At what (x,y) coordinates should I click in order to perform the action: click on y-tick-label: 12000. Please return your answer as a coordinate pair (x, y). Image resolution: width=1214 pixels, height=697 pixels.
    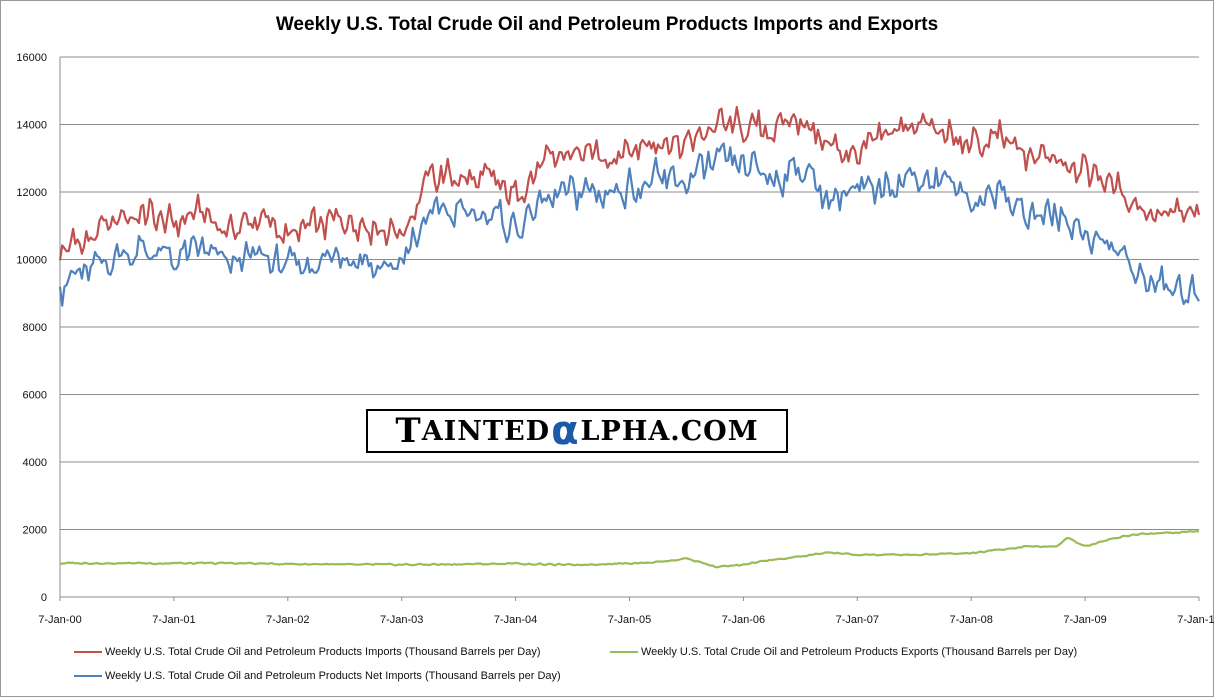
    Looking at the image, I should click on (31, 193).